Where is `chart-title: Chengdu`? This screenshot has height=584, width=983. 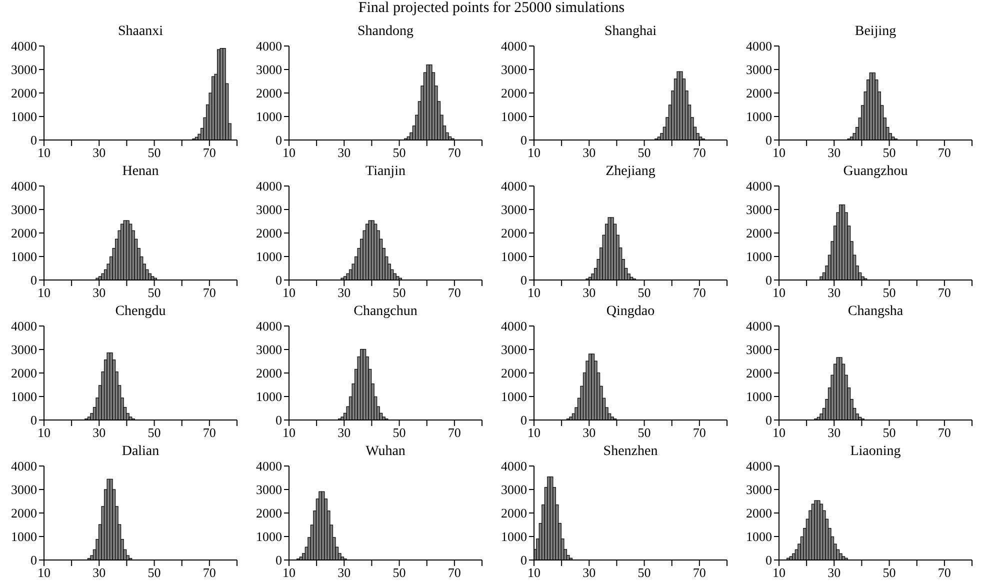
chart-title: Chengdu is located at coordinates (140, 312).